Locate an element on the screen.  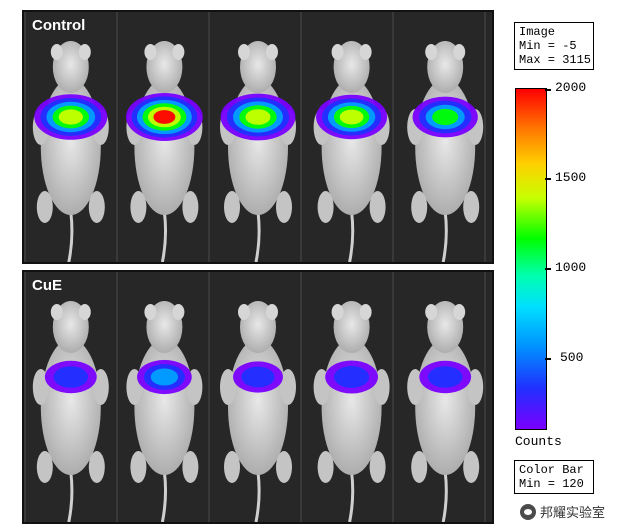
control-label: Control is located at coordinates (59, 25).